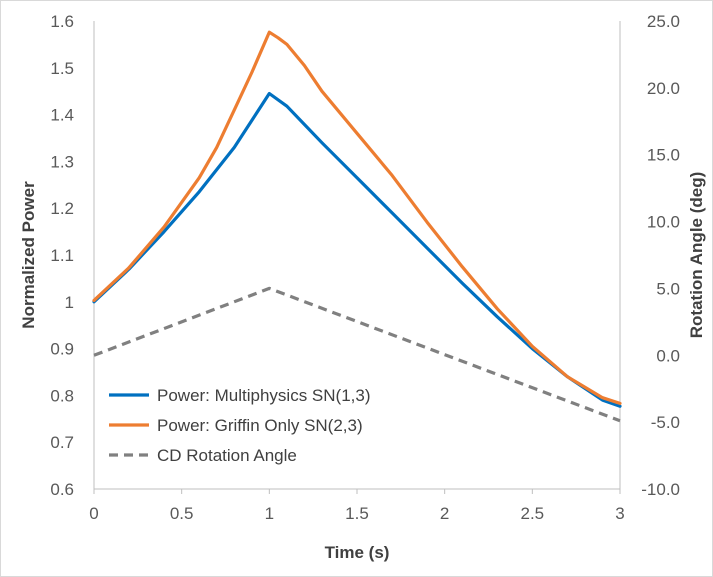 Image resolution: width=713 pixels, height=577 pixels. Describe the element at coordinates (62, 442) in the screenshot. I see `y-tick-label: 0.7` at that location.